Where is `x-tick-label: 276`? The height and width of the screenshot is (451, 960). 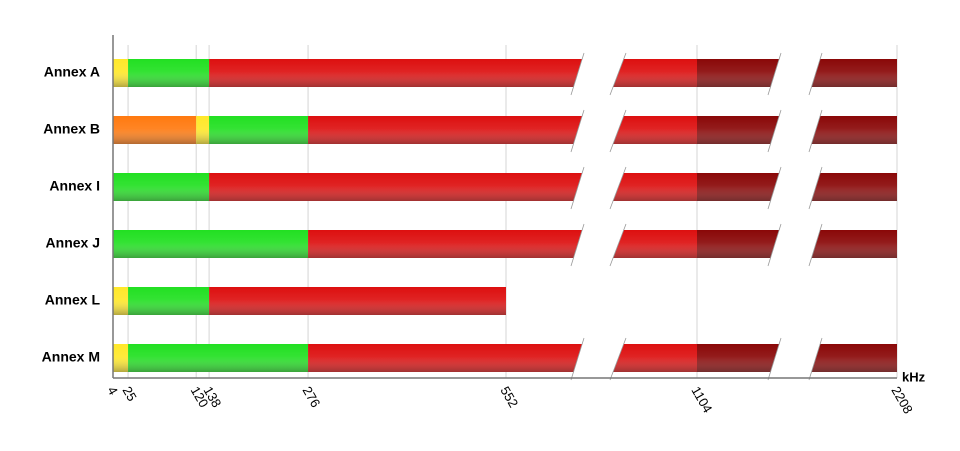 x-tick-label: 276 is located at coordinates (311, 397).